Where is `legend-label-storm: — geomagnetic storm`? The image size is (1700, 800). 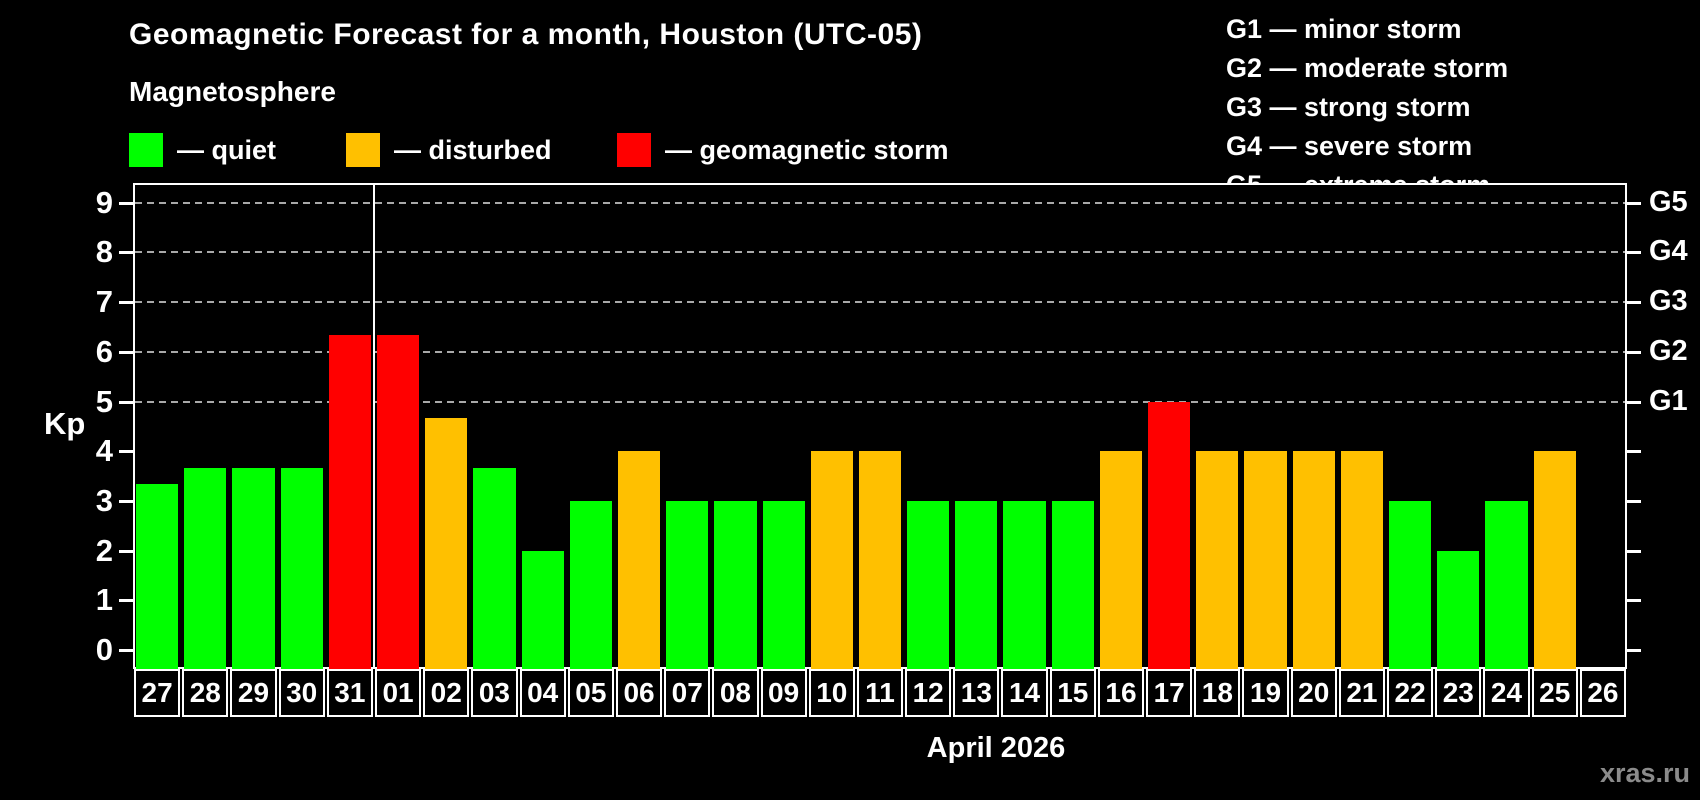 legend-label-storm: — geomagnetic storm is located at coordinates (807, 149).